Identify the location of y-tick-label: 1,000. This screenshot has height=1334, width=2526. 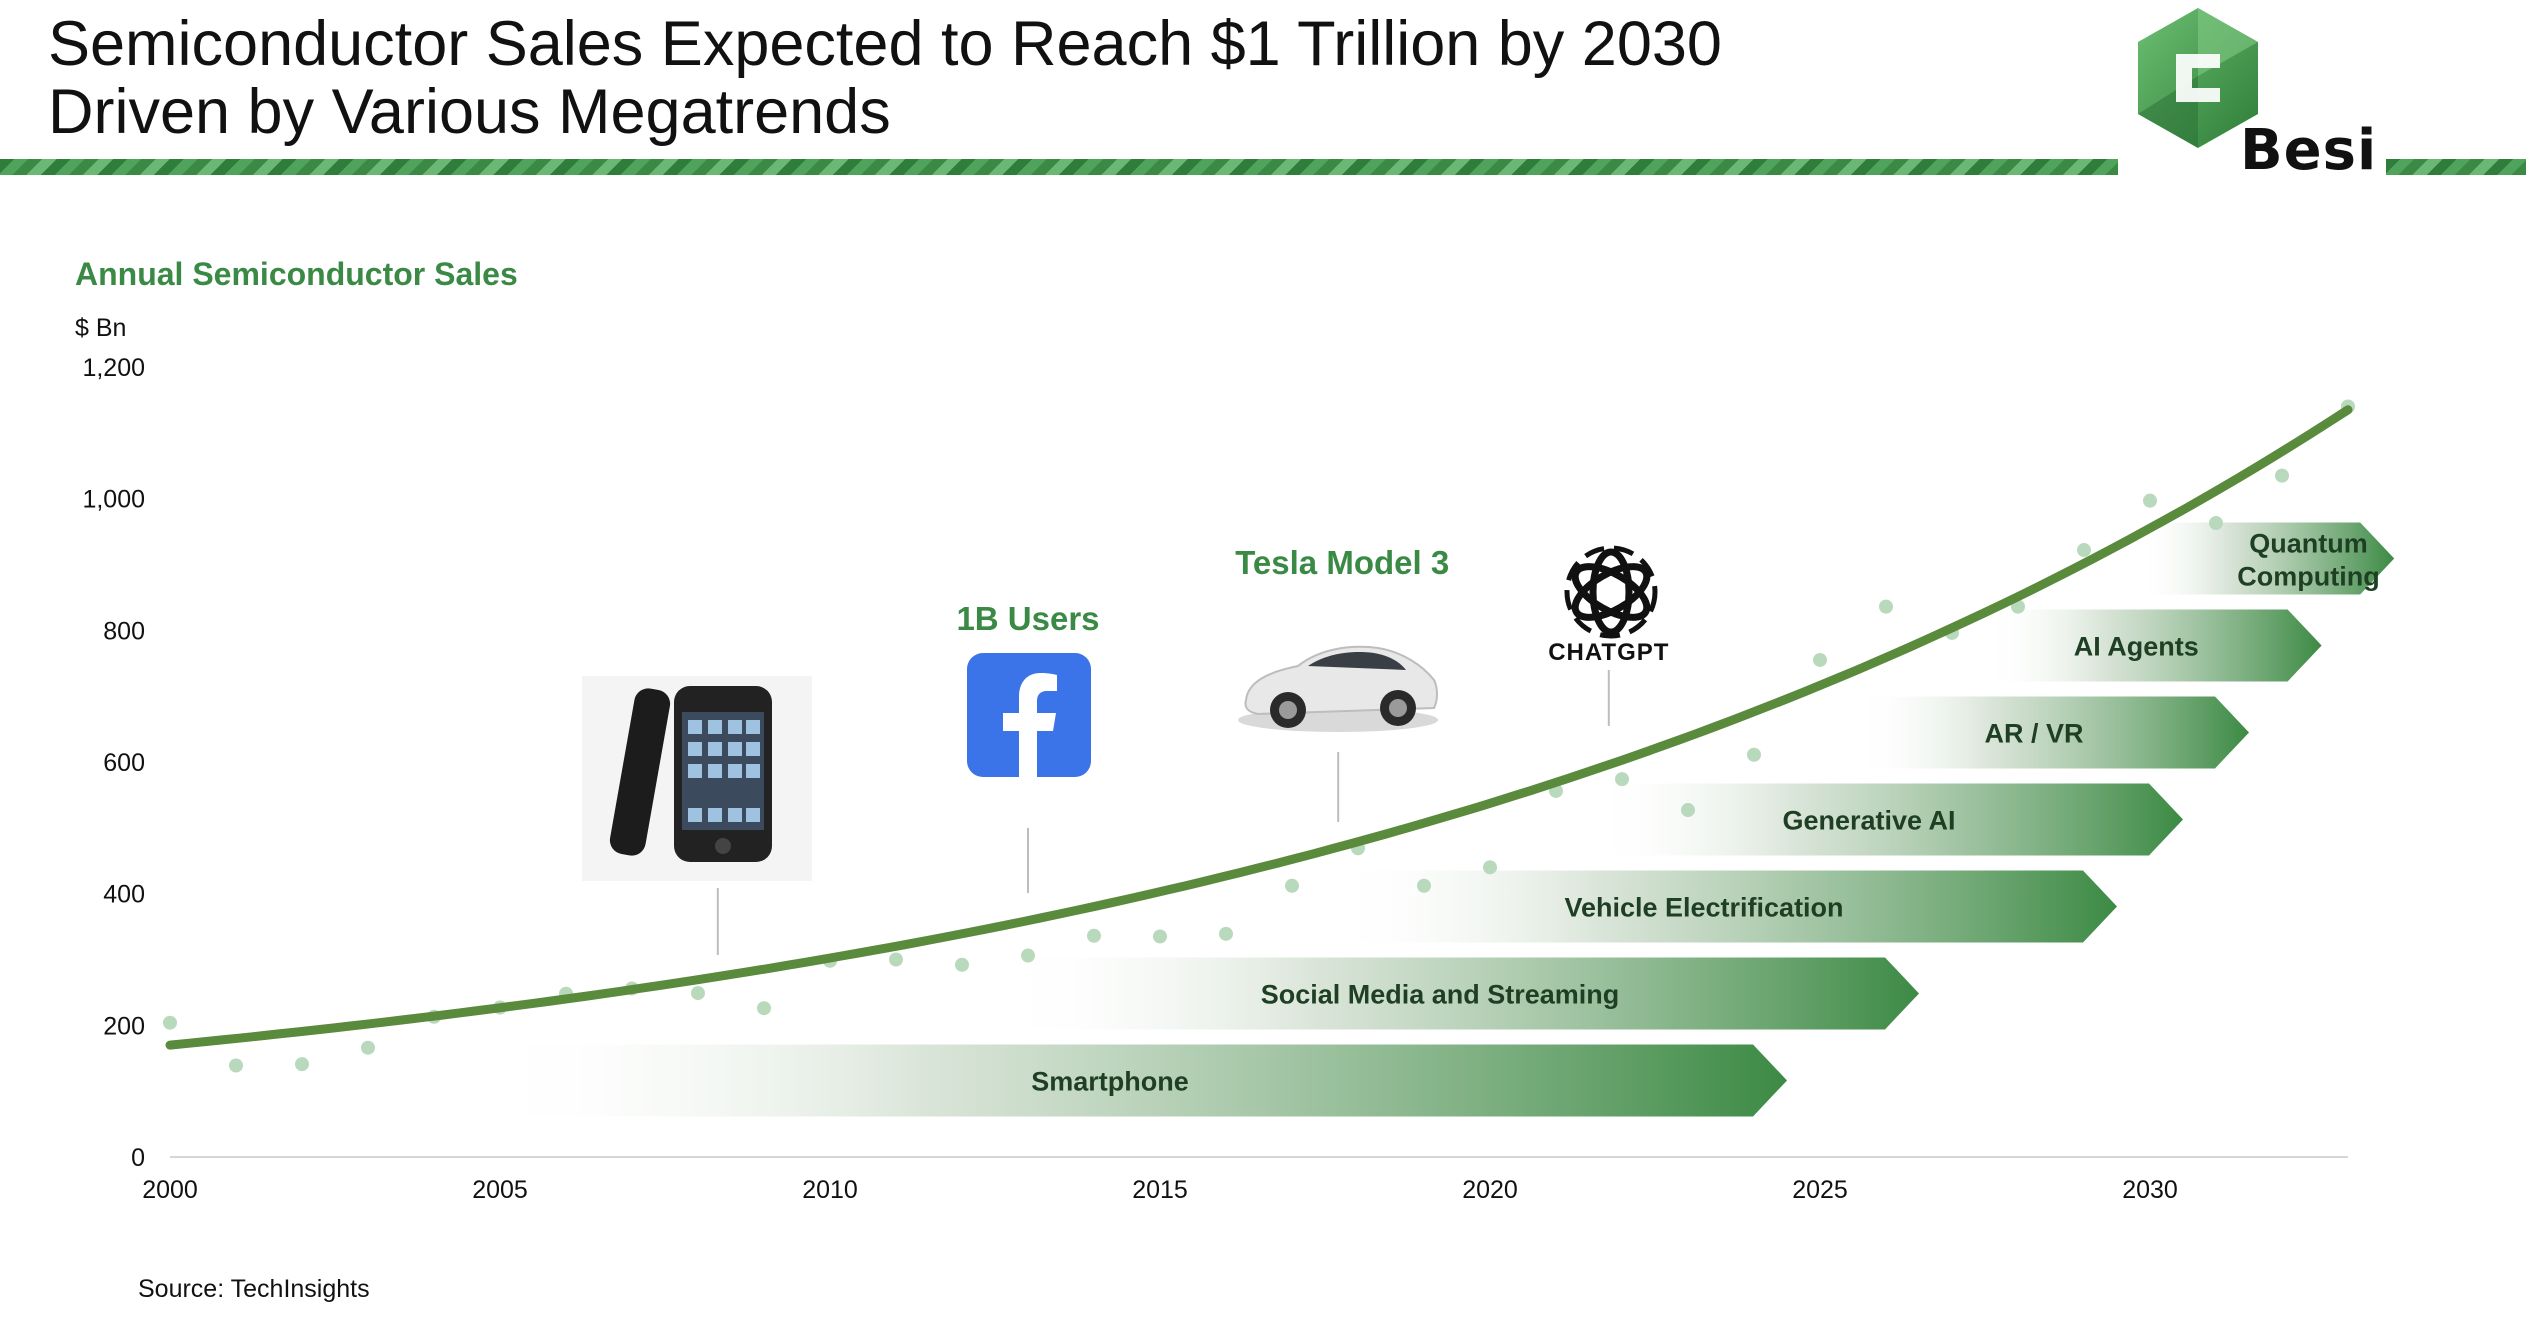
(113, 500).